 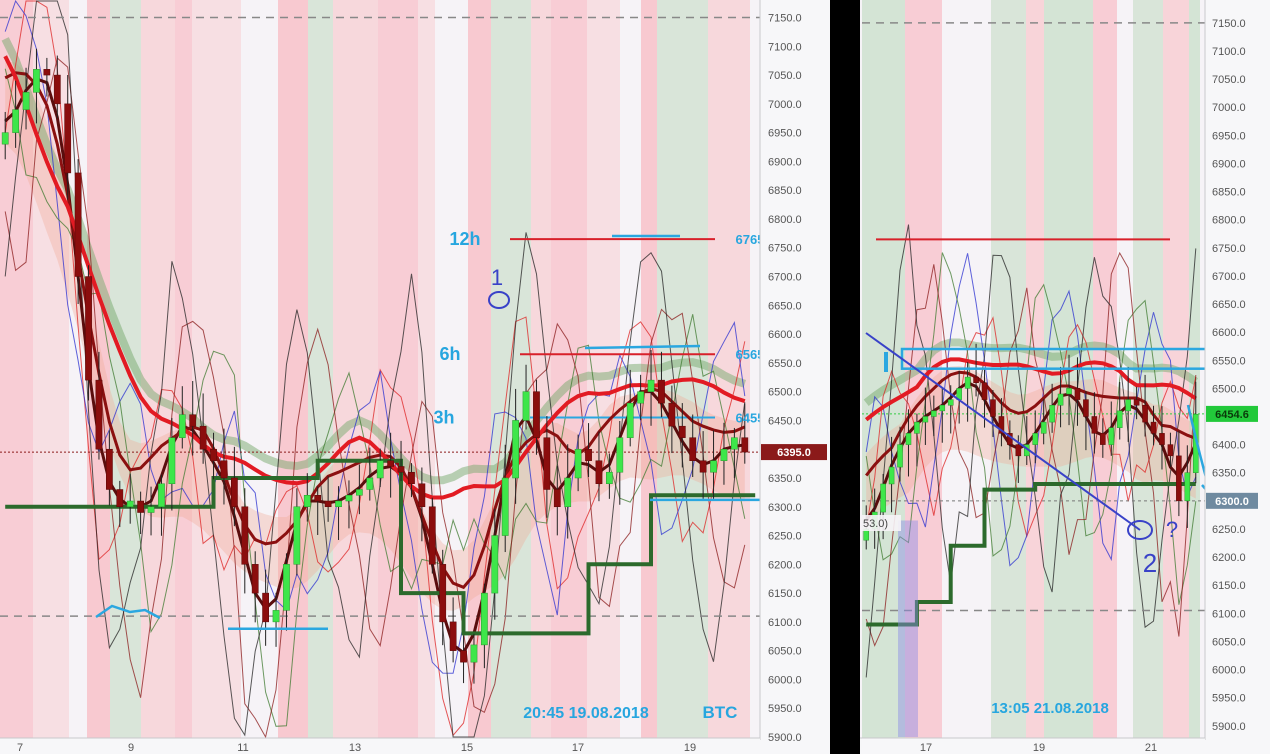 I want to click on y-tick-label: 6900.0, so click(x=1229, y=164).